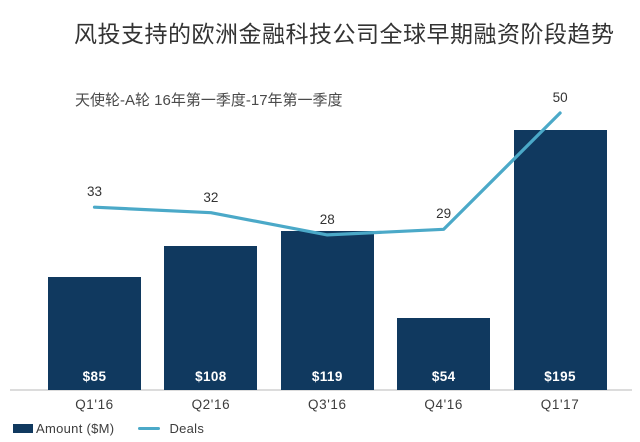  Describe the element at coordinates (211, 197) in the screenshot. I see `deals-value-label: 32` at that location.